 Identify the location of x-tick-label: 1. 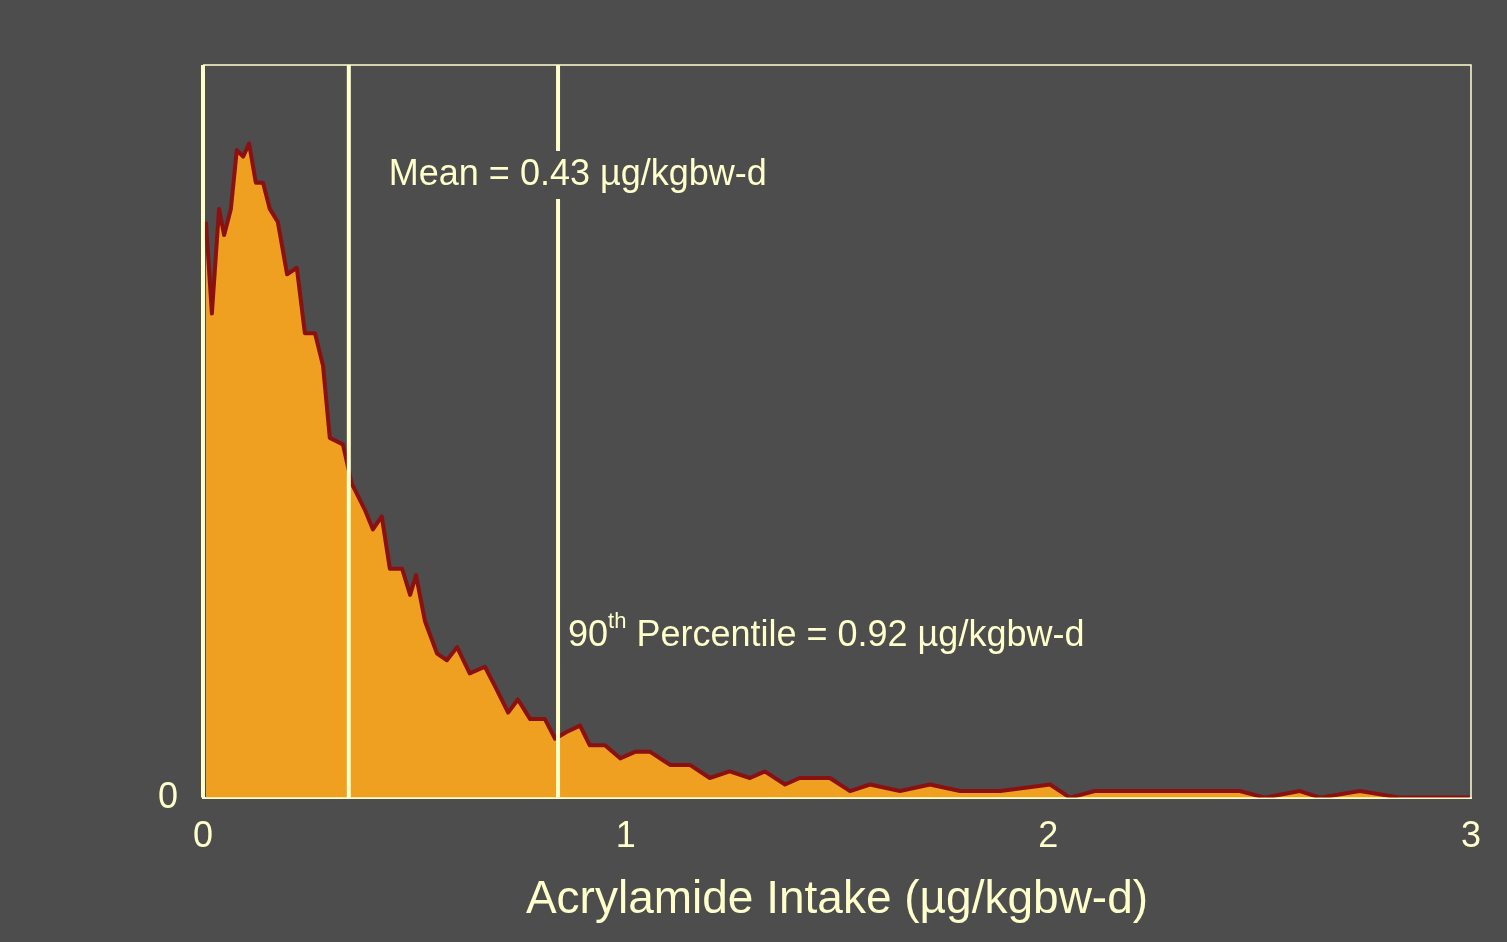
(625, 835).